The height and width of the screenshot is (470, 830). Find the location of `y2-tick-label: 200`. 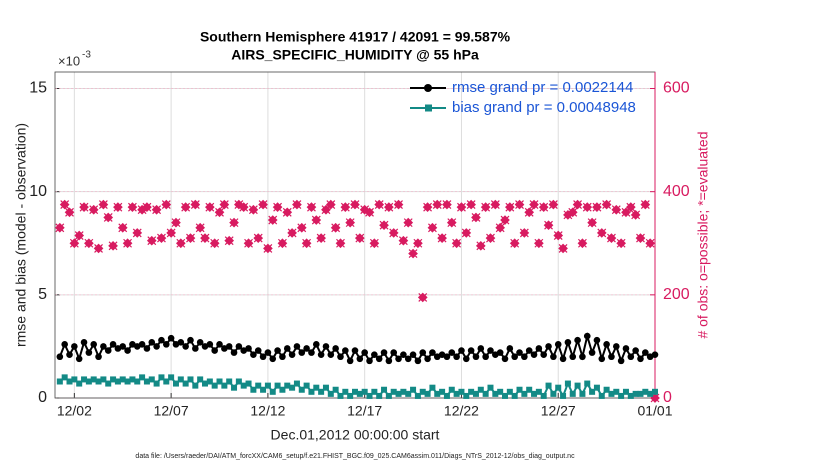

y2-tick-label: 200 is located at coordinates (676, 294).